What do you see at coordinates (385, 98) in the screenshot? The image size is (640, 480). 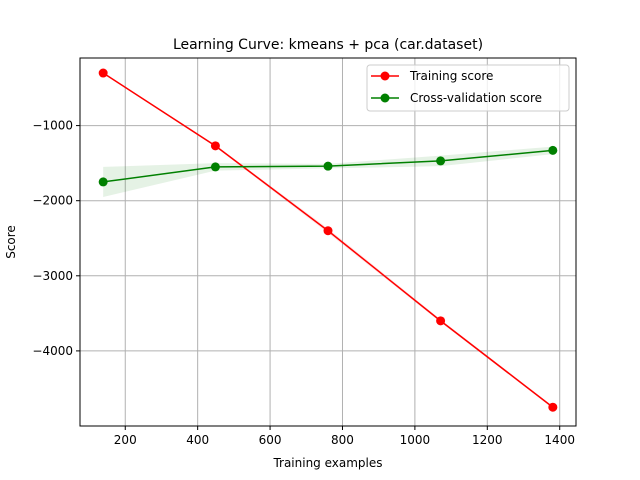 I see `legend-cross-validation-score-marker` at bounding box center [385, 98].